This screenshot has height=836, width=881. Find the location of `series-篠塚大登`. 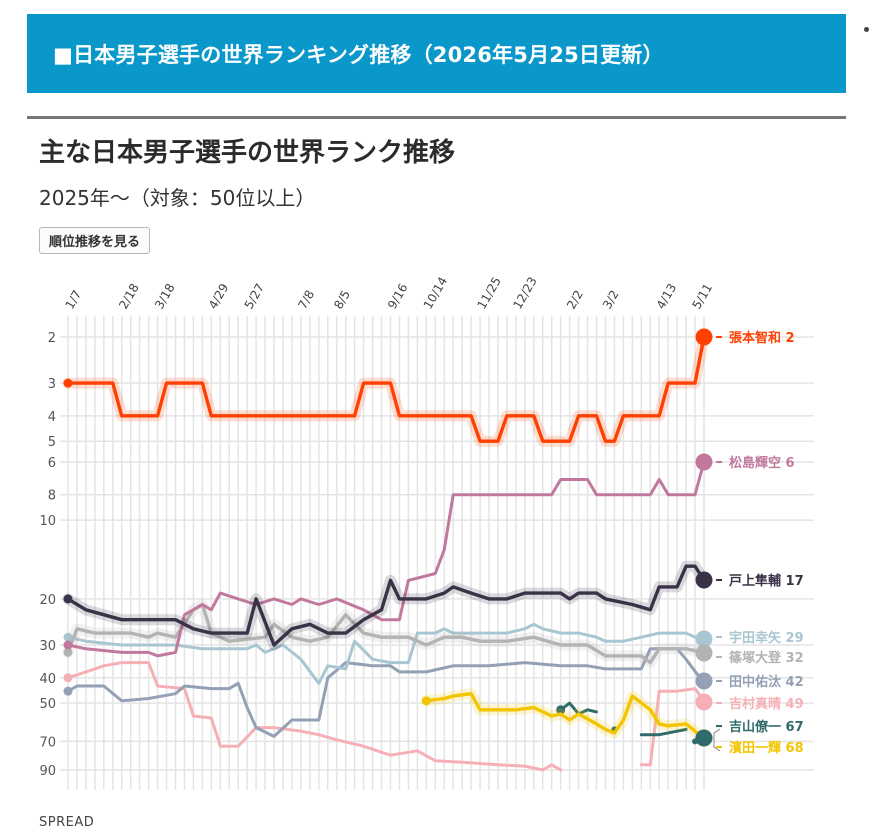

series-篠塚大登 is located at coordinates (386, 634).